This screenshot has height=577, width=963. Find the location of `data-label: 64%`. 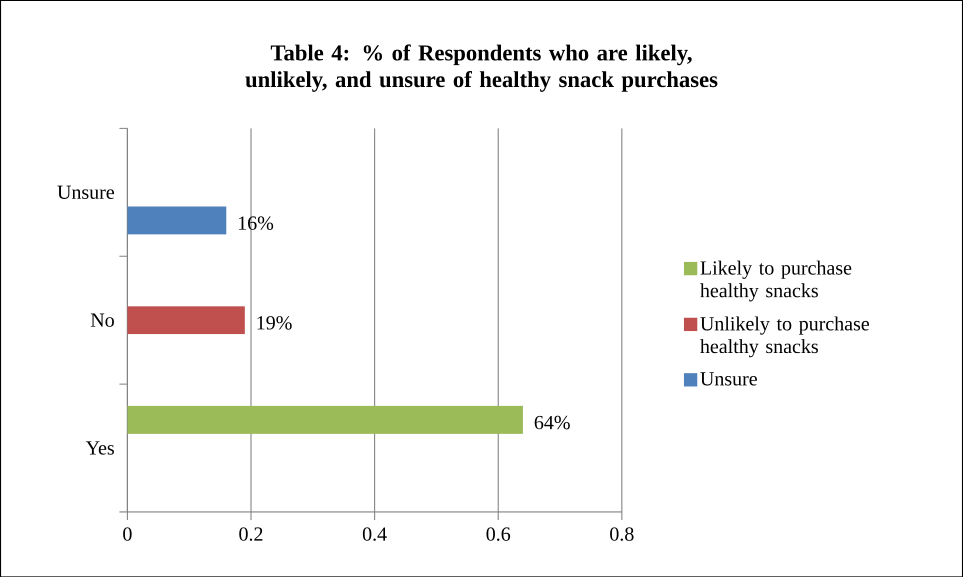

data-label: 64% is located at coordinates (552, 423).